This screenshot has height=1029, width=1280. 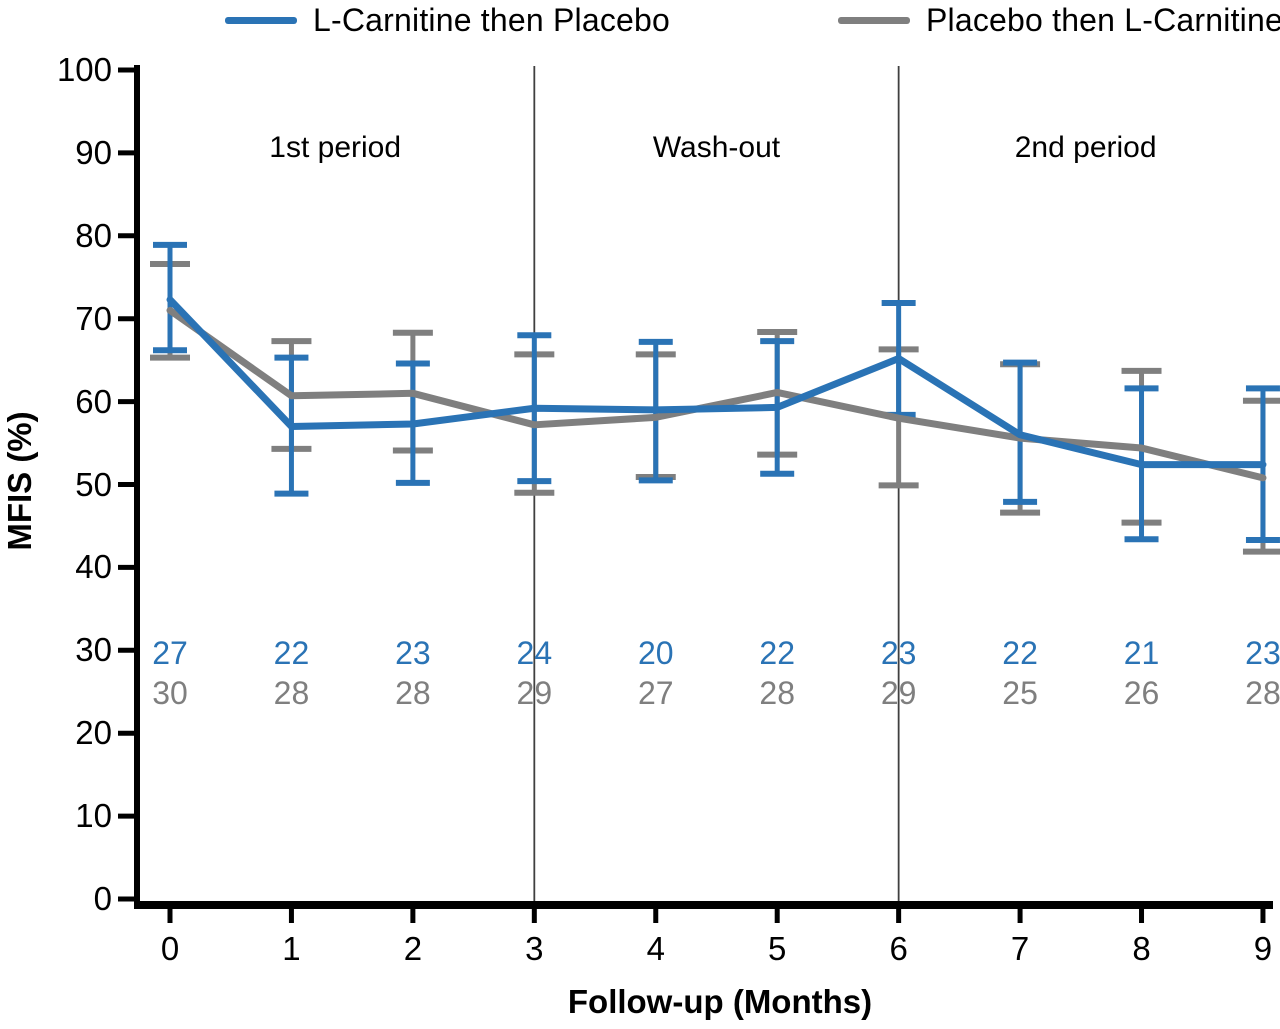 I want to click on period-annotation: Wash-out, so click(x=716, y=147).